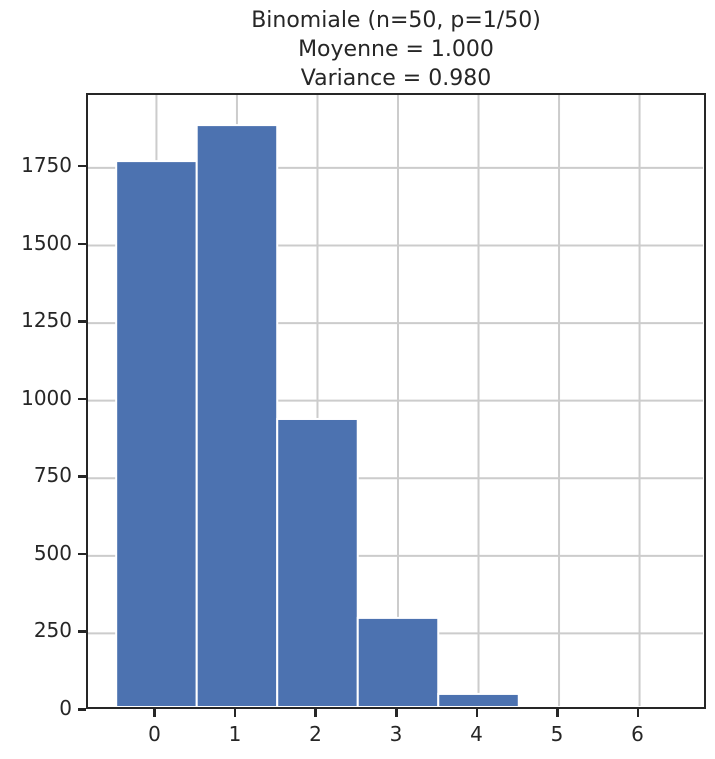  Describe the element at coordinates (46, 320) in the screenshot. I see `y-tick-label: 1250` at that location.